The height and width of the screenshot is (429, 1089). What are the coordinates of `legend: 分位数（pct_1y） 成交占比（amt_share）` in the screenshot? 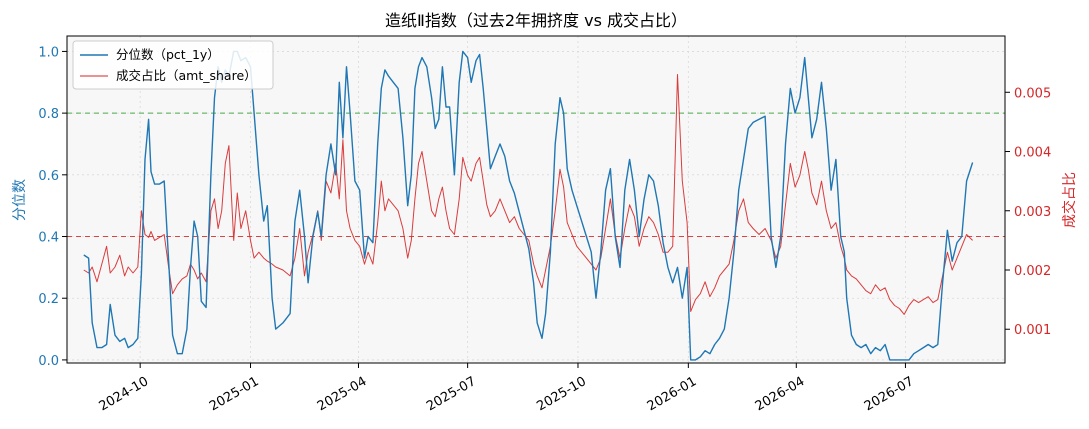 It's located at (173, 65).